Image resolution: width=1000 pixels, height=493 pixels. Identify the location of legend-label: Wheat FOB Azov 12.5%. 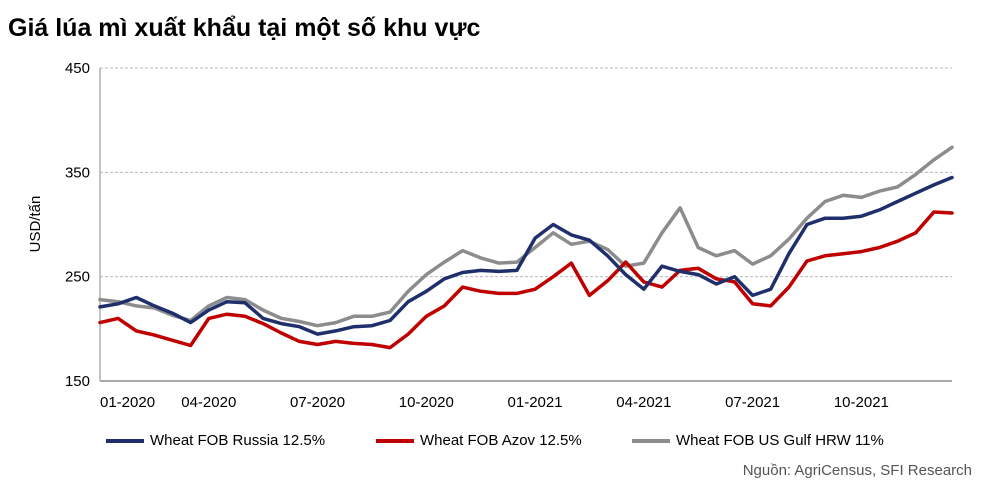
(501, 440).